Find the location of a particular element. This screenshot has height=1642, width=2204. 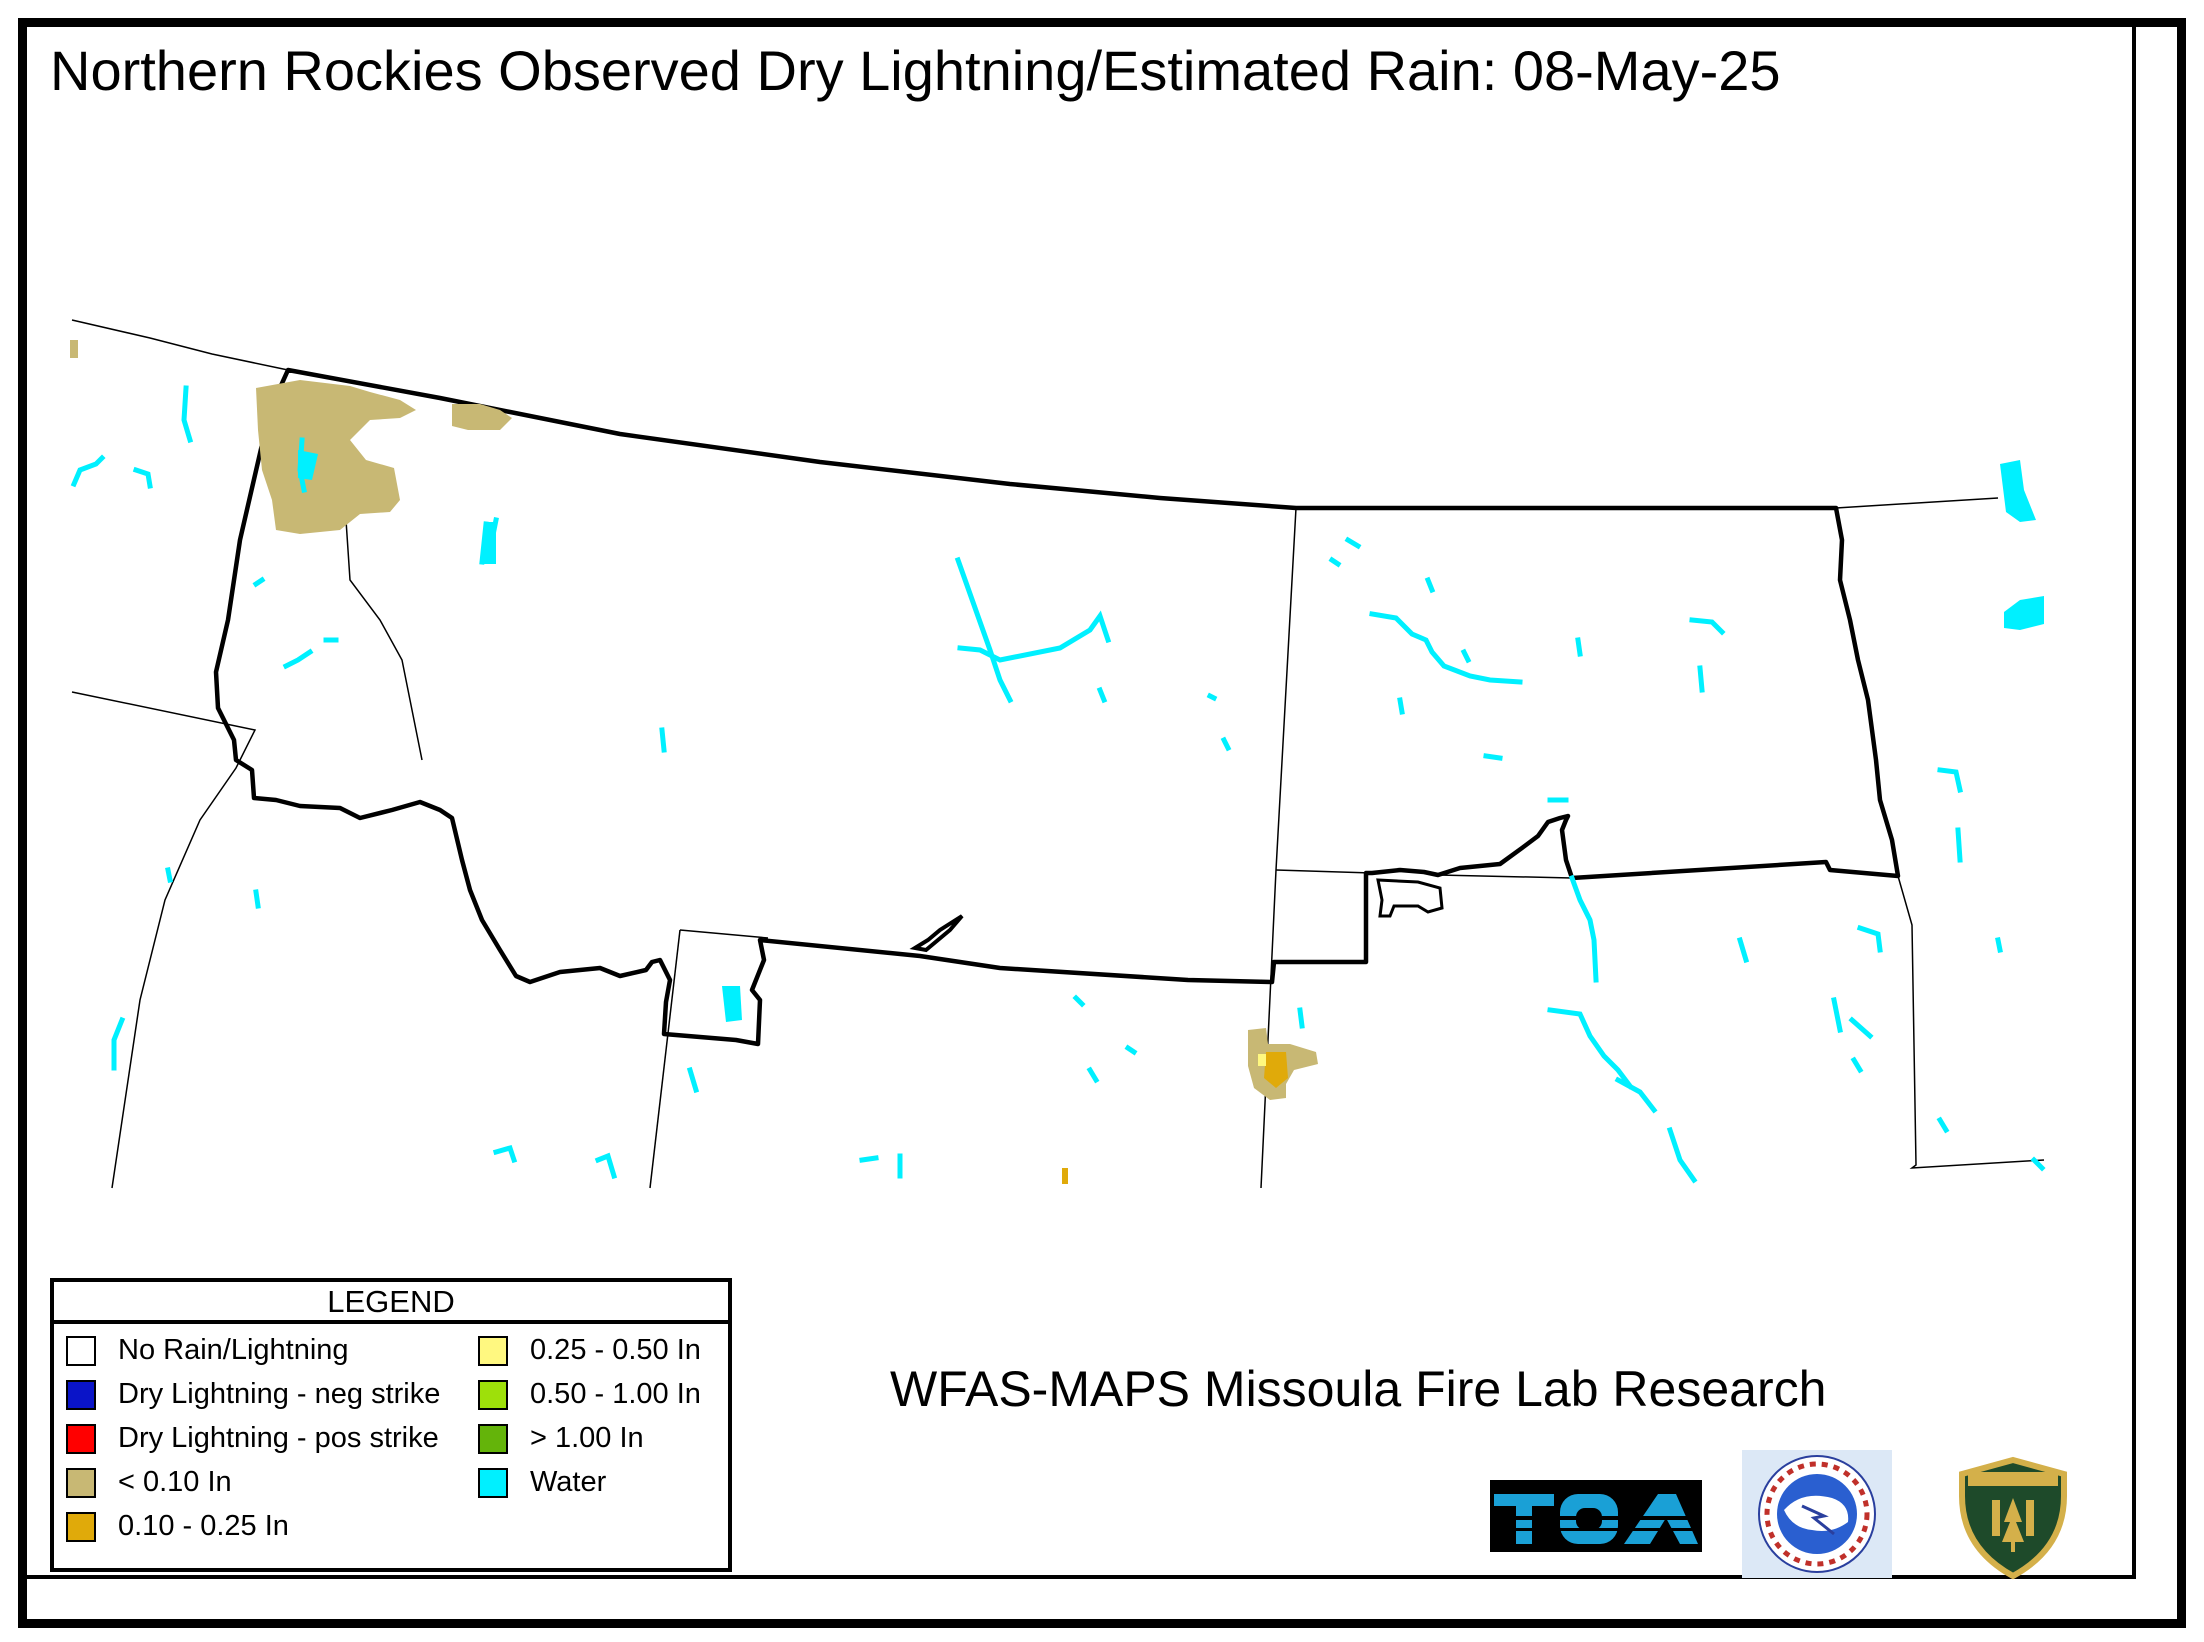

legend-item-neg-strike: Dry Lightning - neg strike is located at coordinates (253, 1394).